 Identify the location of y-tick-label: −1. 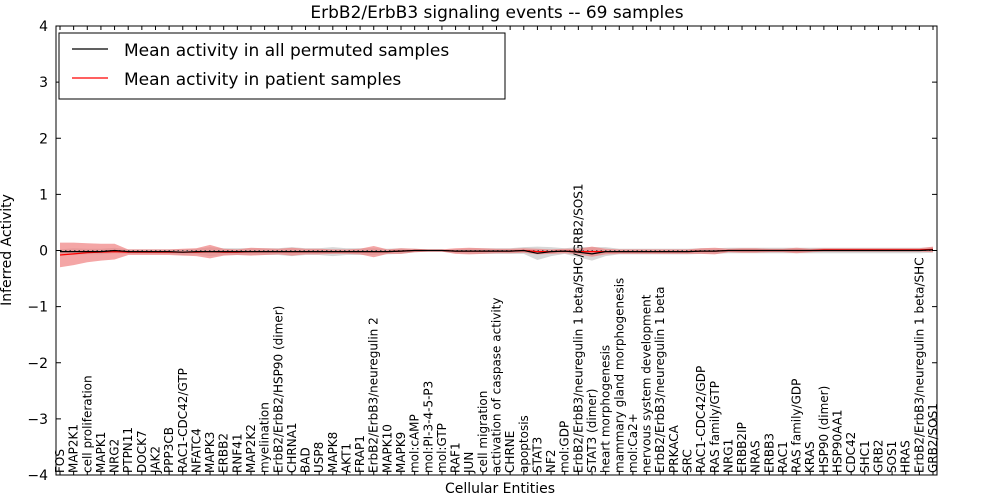
(37, 308).